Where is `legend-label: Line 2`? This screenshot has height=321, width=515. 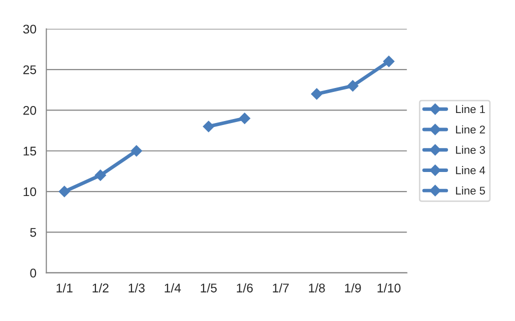
legend-label: Line 2 is located at coordinates (470, 129).